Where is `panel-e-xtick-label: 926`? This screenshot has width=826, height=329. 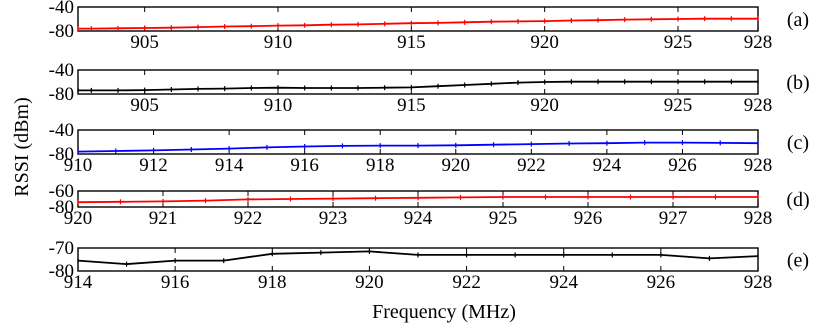 panel-e-xtick-label: 926 is located at coordinates (661, 282).